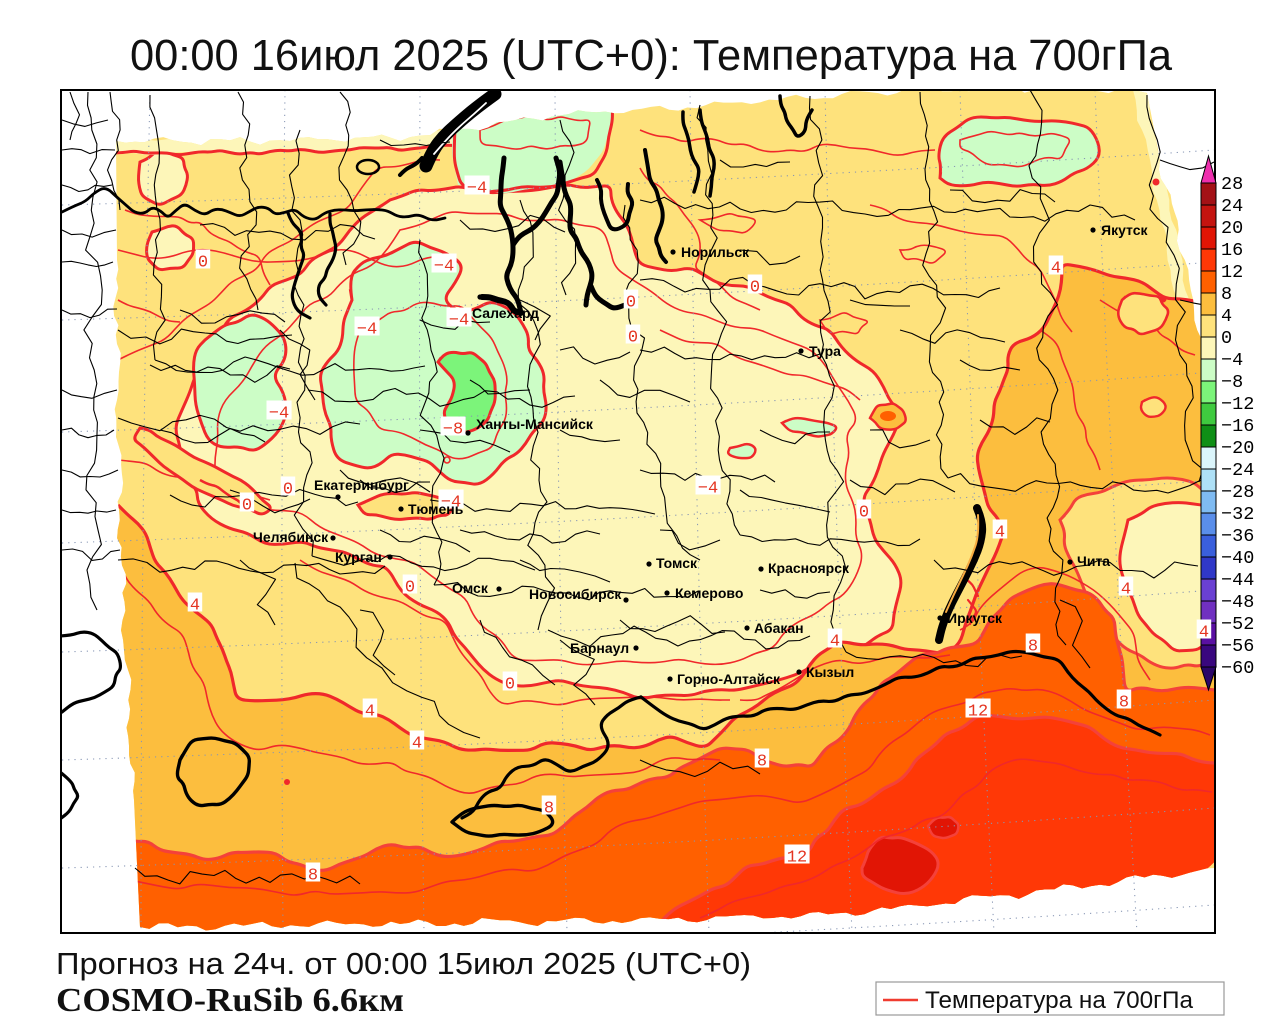 The width and height of the screenshot is (1280, 1024). Describe the element at coordinates (1059, 1000) in the screenshot. I see `svg-text: Температура на 700гПа` at that location.